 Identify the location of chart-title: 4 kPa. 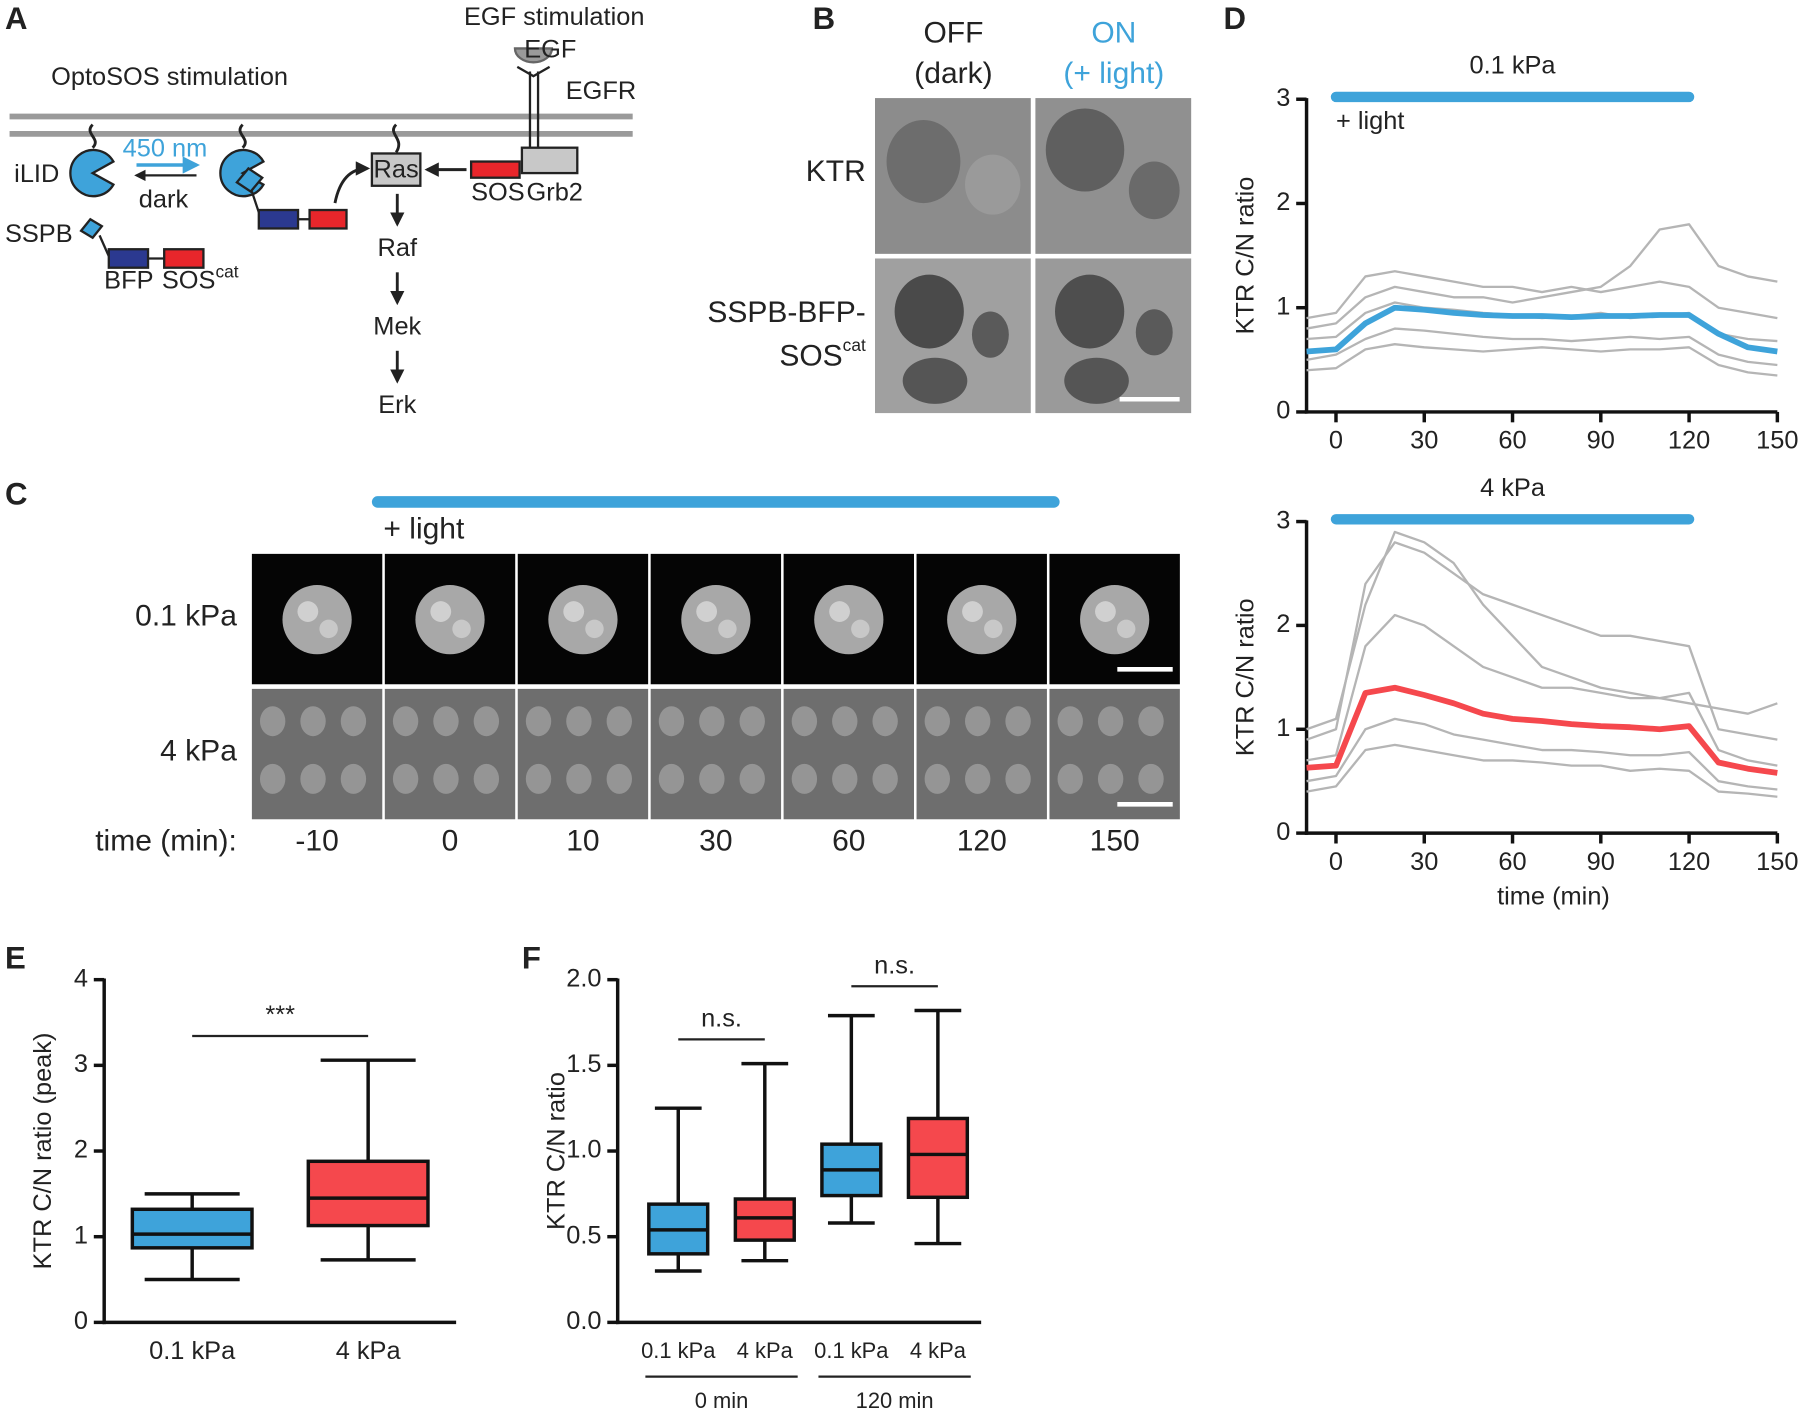
(1513, 488).